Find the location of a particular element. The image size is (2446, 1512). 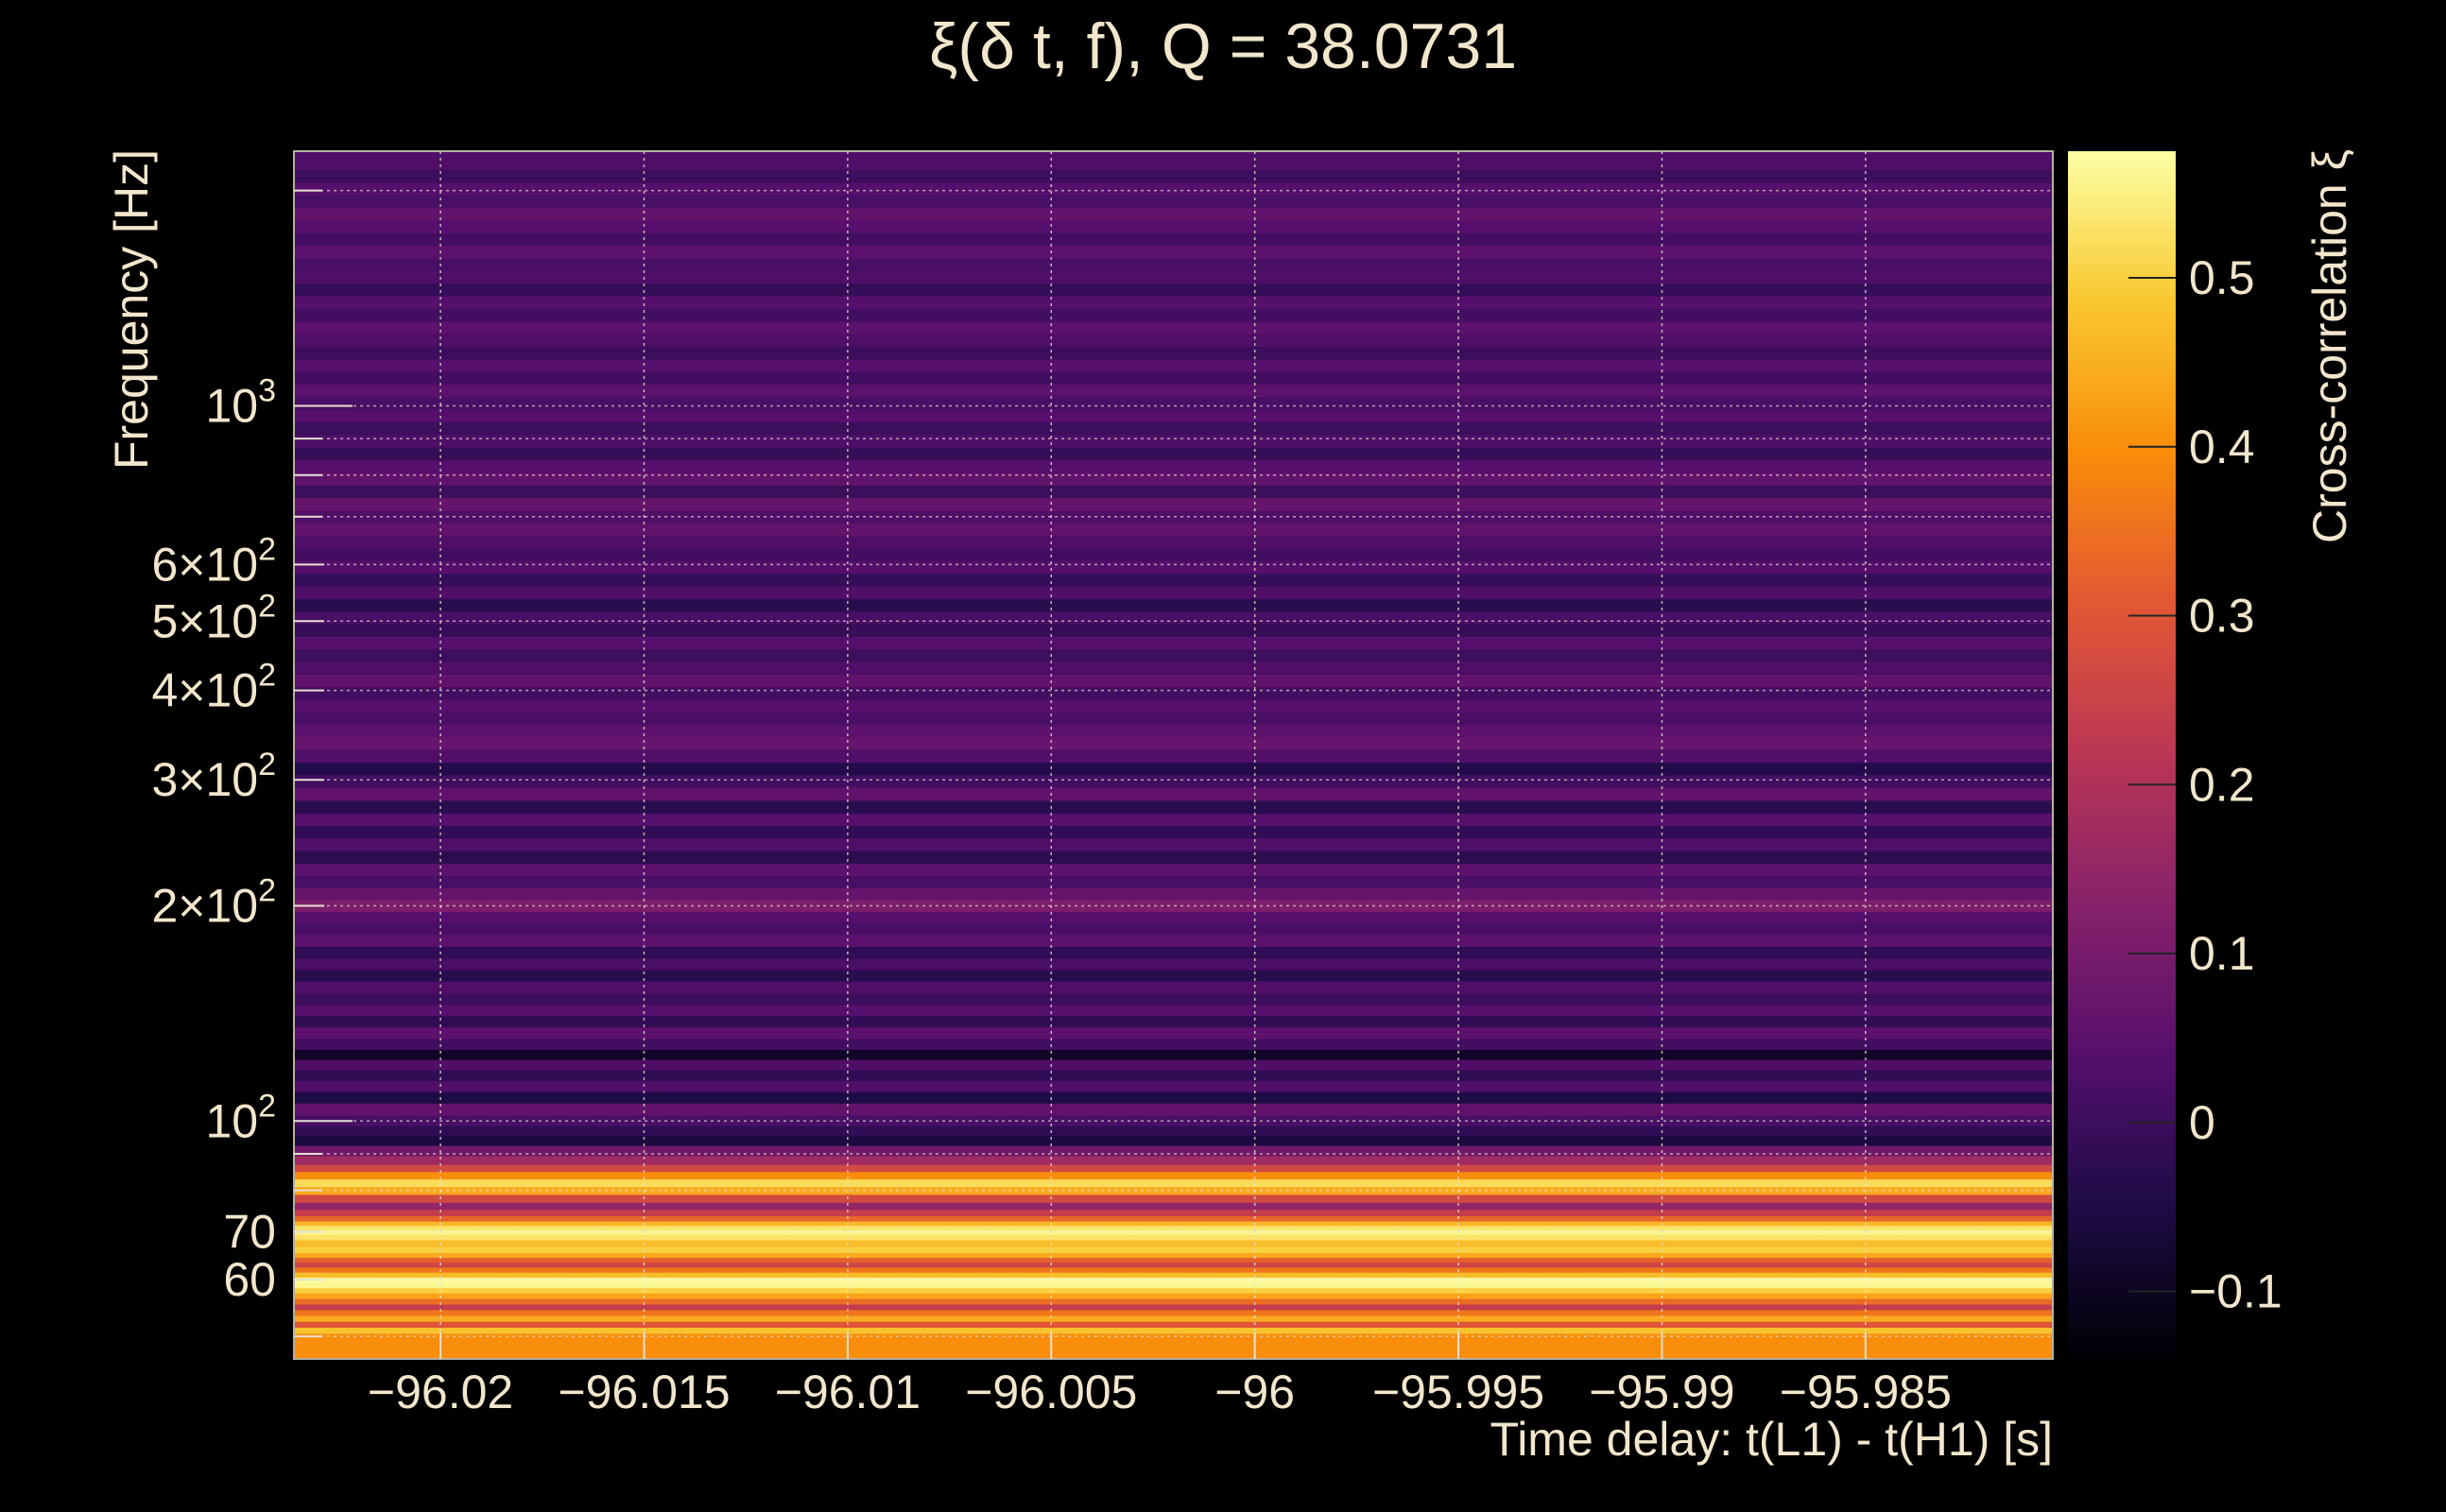

colorbar-tick-label: 0.5 is located at coordinates (2222, 277).